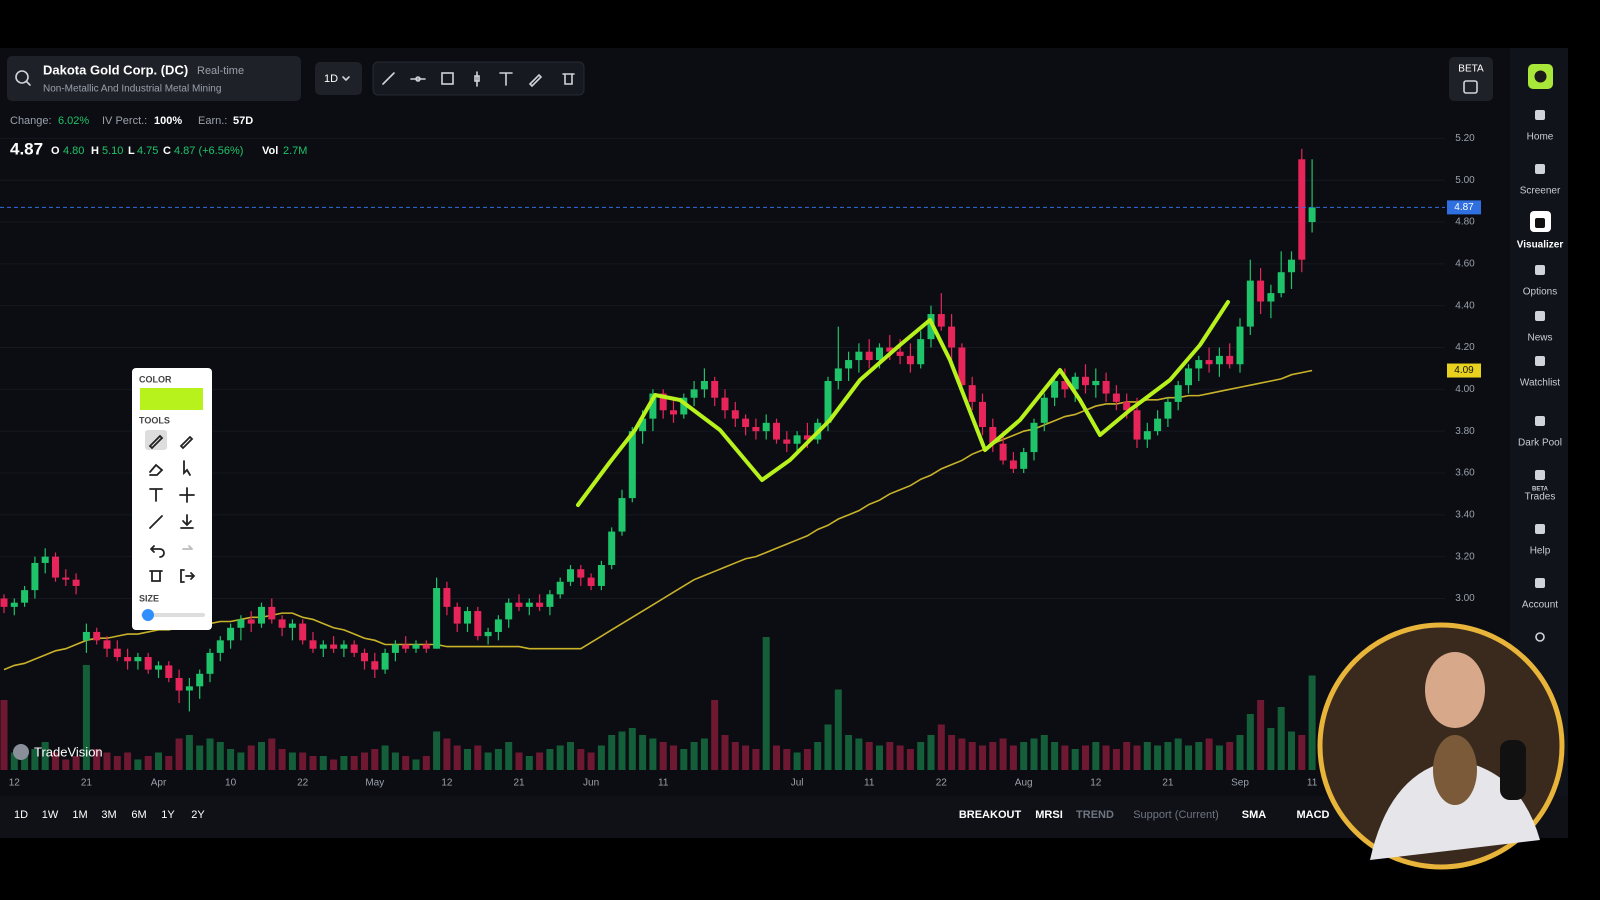 Image resolution: width=1600 pixels, height=900 pixels. I want to click on nav-label: Visualizer, so click(1540, 245).